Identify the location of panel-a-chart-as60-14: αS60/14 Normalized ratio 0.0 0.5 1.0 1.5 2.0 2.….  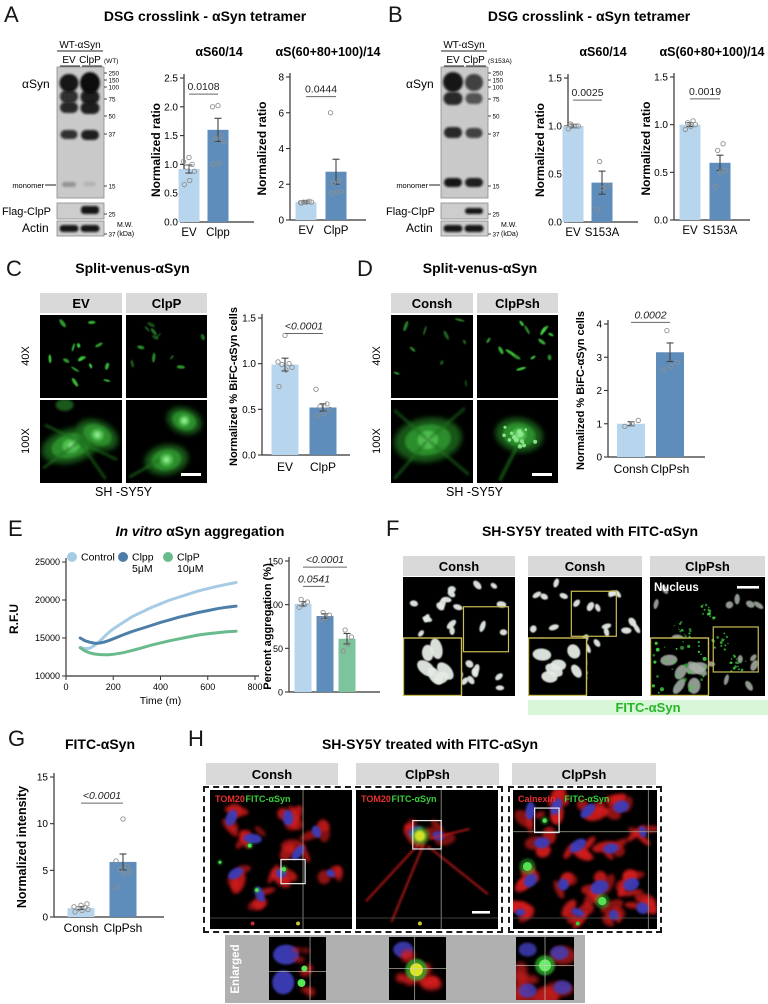
(204, 145).